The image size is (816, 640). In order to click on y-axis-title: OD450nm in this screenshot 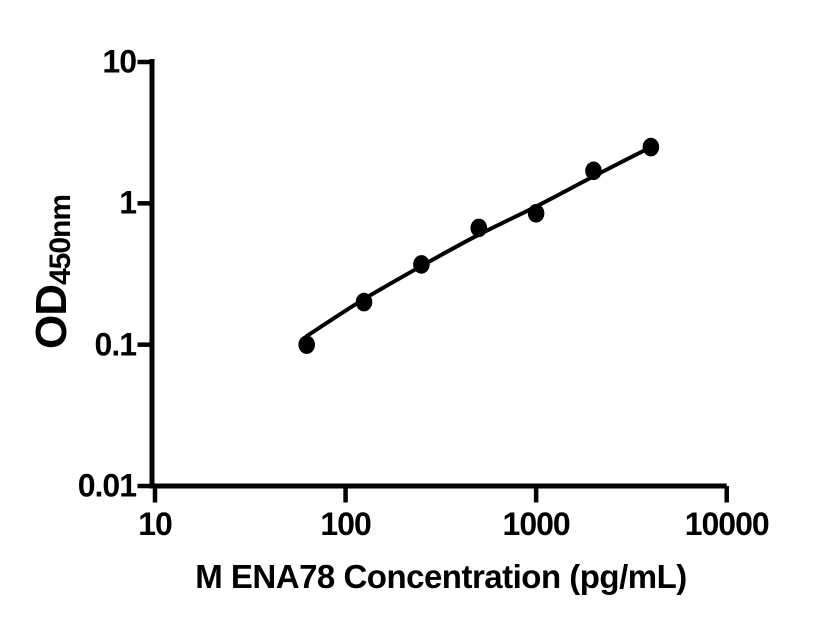, I will do `click(52, 272)`.